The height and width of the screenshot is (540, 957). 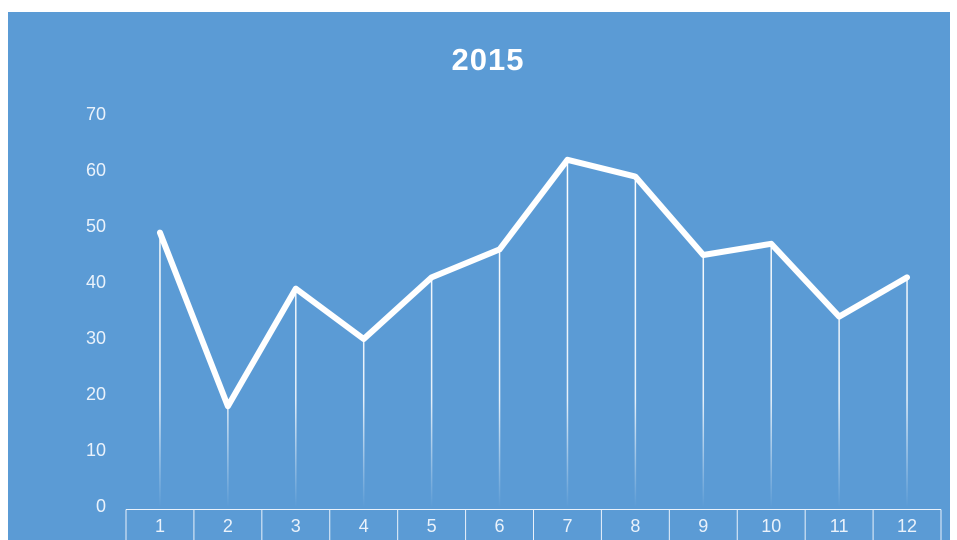 What do you see at coordinates (96, 114) in the screenshot?
I see `y-tick-label: 70` at bounding box center [96, 114].